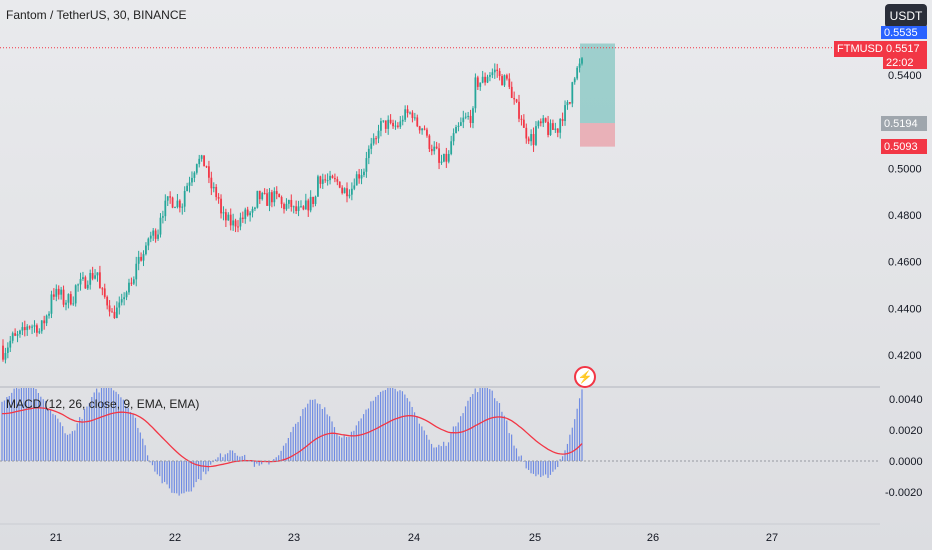  What do you see at coordinates (597, 83) in the screenshot?
I see `profit-zone` at bounding box center [597, 83].